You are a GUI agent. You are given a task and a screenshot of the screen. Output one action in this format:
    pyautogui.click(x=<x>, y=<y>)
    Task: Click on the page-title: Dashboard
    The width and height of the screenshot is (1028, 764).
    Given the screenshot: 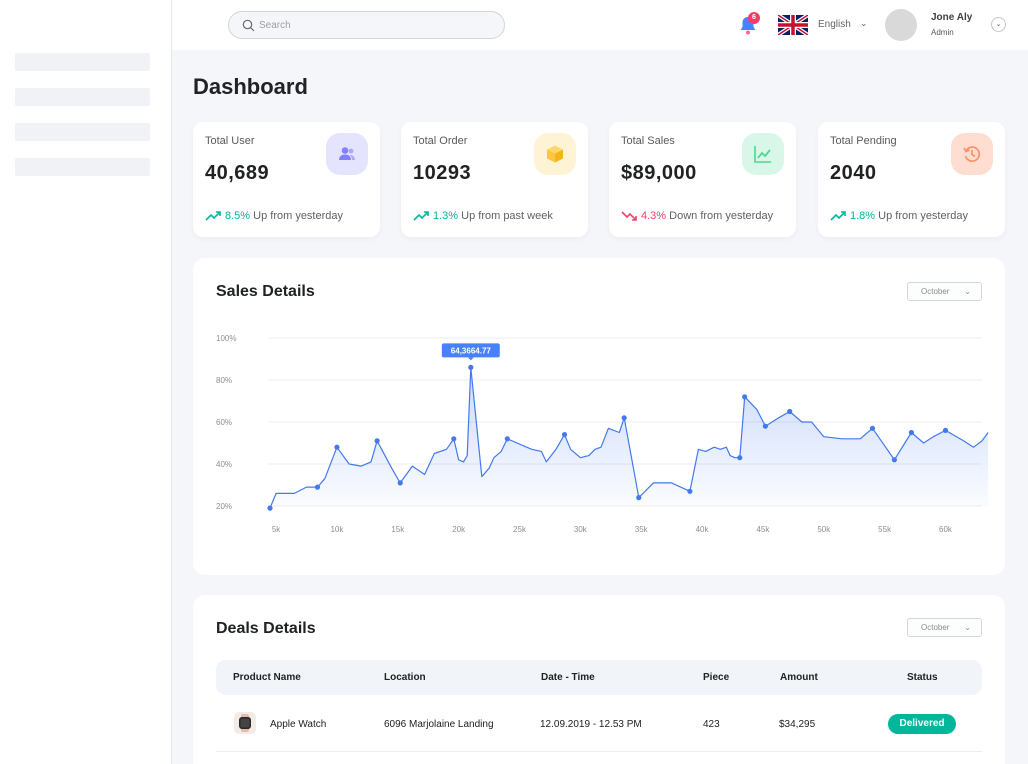 What is the action you would take?
    pyautogui.click(x=250, y=86)
    